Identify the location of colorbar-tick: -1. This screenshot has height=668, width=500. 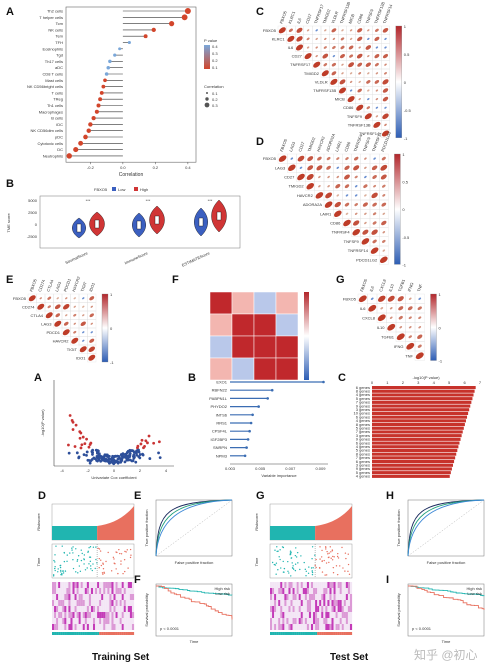
(112, 362).